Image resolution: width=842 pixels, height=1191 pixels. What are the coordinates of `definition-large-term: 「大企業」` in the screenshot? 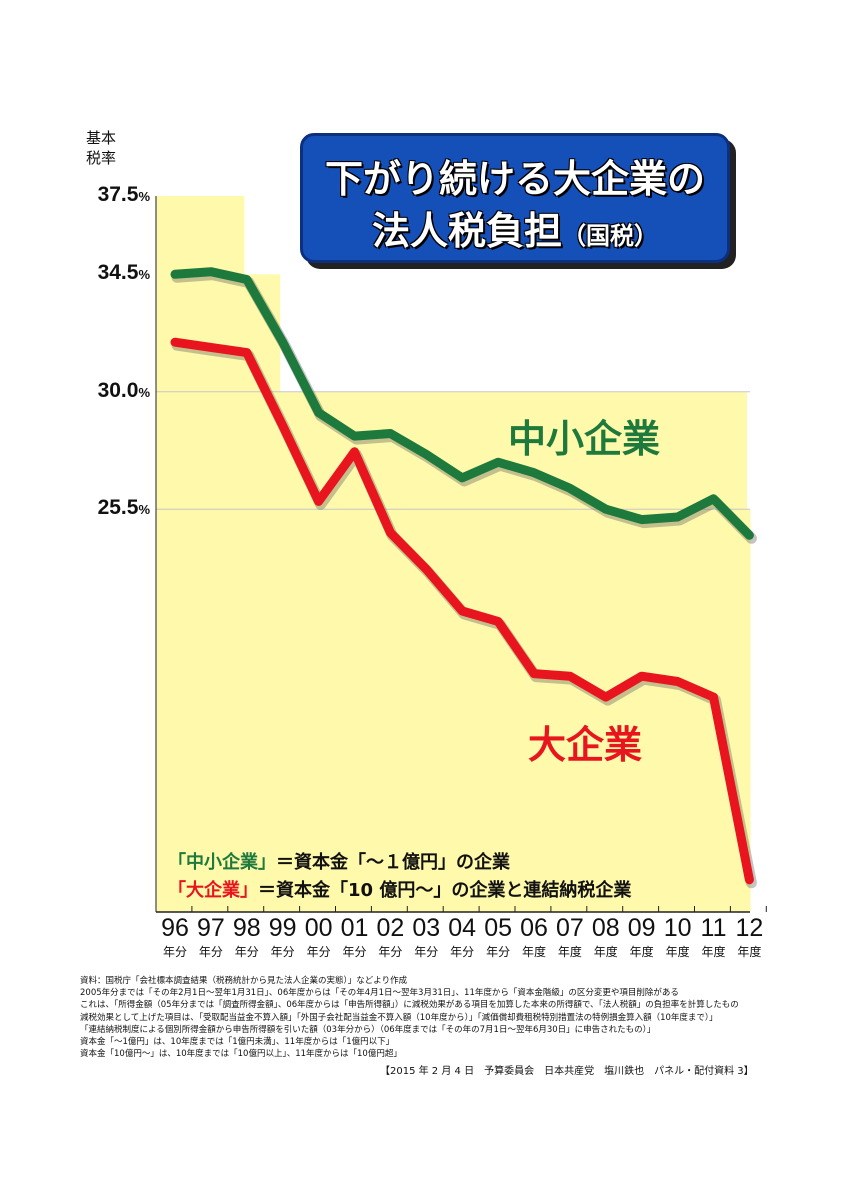 It's located at (213, 890).